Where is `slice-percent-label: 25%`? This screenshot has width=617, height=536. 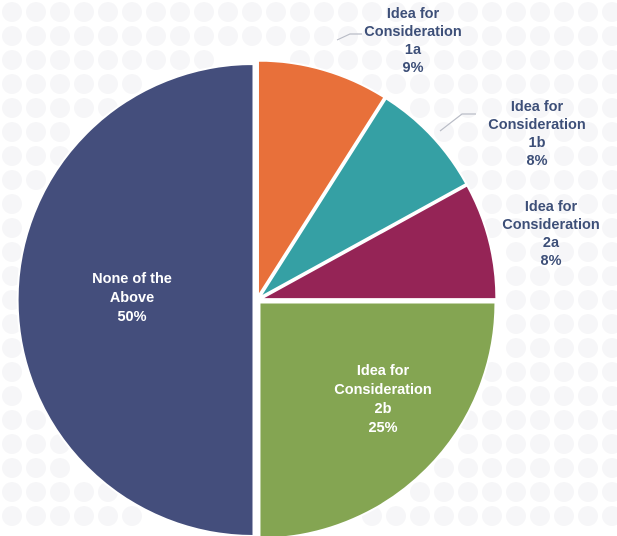 slice-percent-label: 25% is located at coordinates (382, 428).